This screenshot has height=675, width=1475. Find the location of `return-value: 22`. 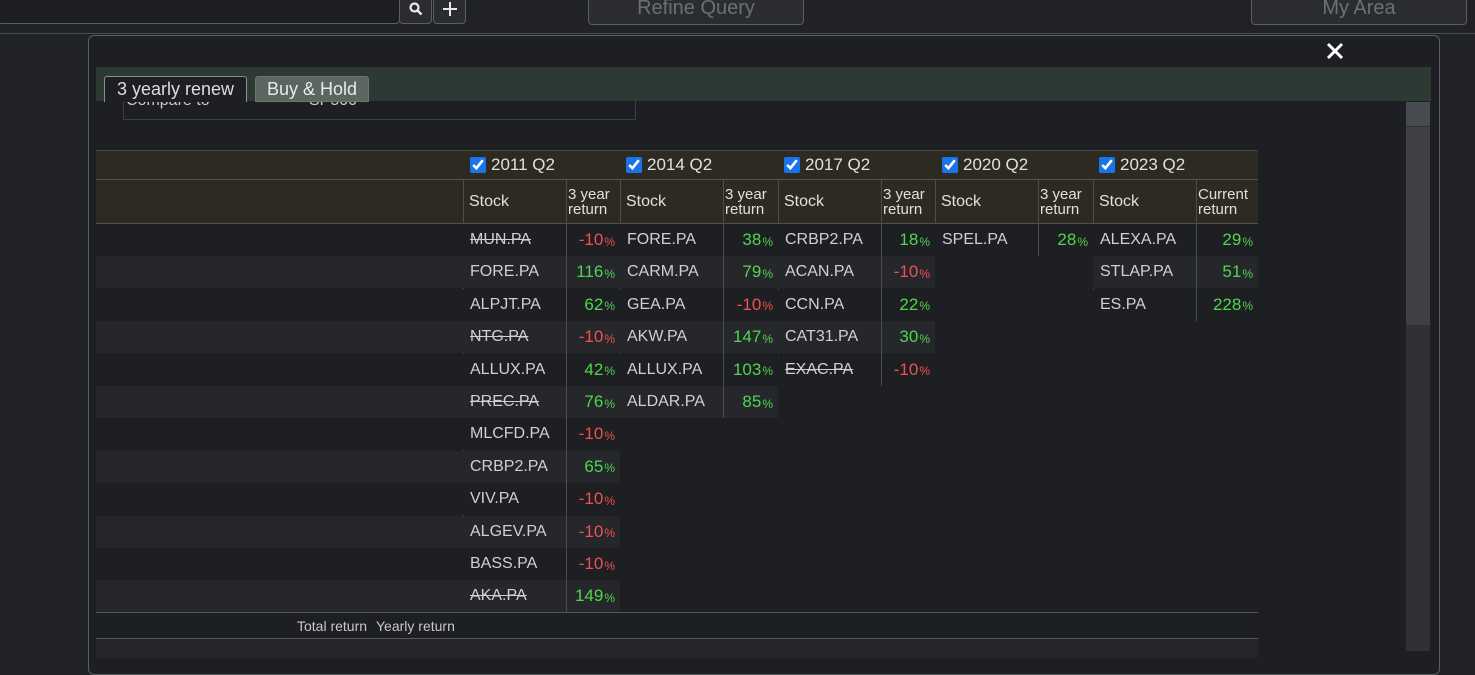

return-value: 22 is located at coordinates (909, 304).